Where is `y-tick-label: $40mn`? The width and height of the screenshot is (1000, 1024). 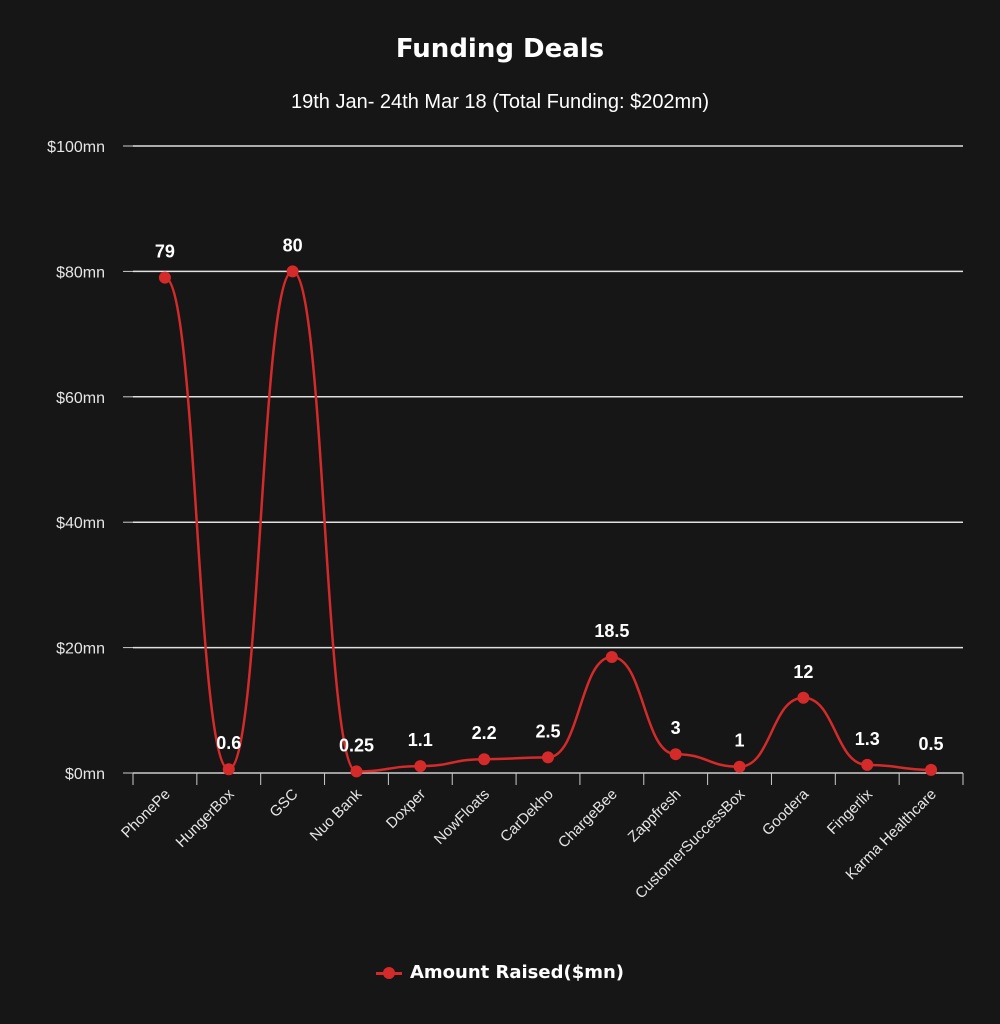
y-tick-label: $40mn is located at coordinates (80, 523).